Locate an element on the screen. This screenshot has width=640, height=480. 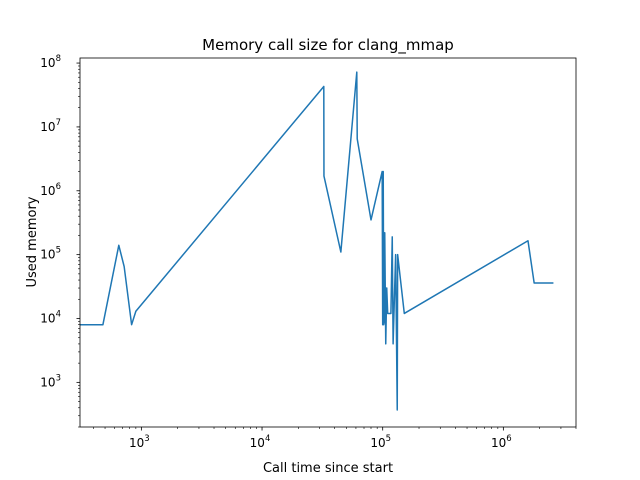
x-tick-label: 10⁴ is located at coordinates (260, 442).